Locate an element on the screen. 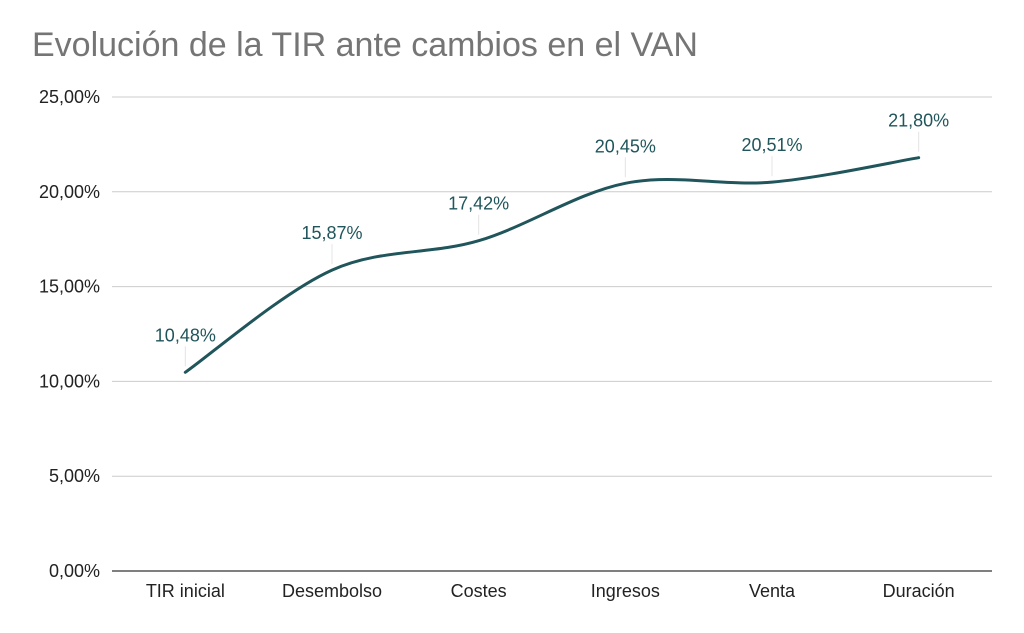 The width and height of the screenshot is (1024, 633). y-tick-label: 15,00% is located at coordinates (69, 287).